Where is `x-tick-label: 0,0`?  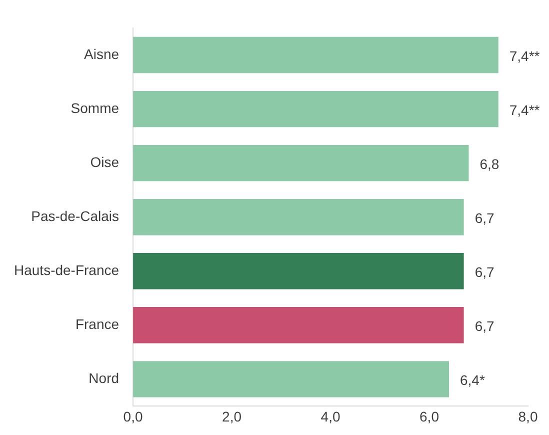 x-tick-label: 0,0 is located at coordinates (133, 416).